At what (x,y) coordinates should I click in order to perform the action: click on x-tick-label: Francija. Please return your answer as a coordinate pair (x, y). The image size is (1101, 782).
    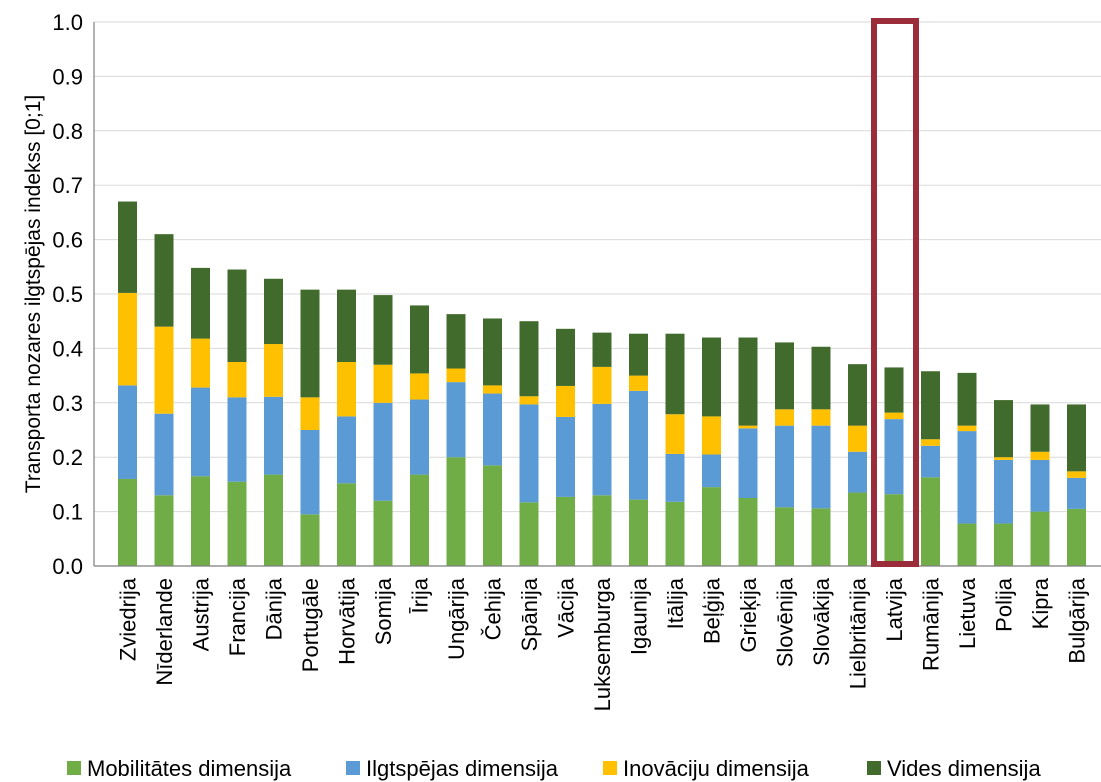
    Looking at the image, I should click on (237, 616).